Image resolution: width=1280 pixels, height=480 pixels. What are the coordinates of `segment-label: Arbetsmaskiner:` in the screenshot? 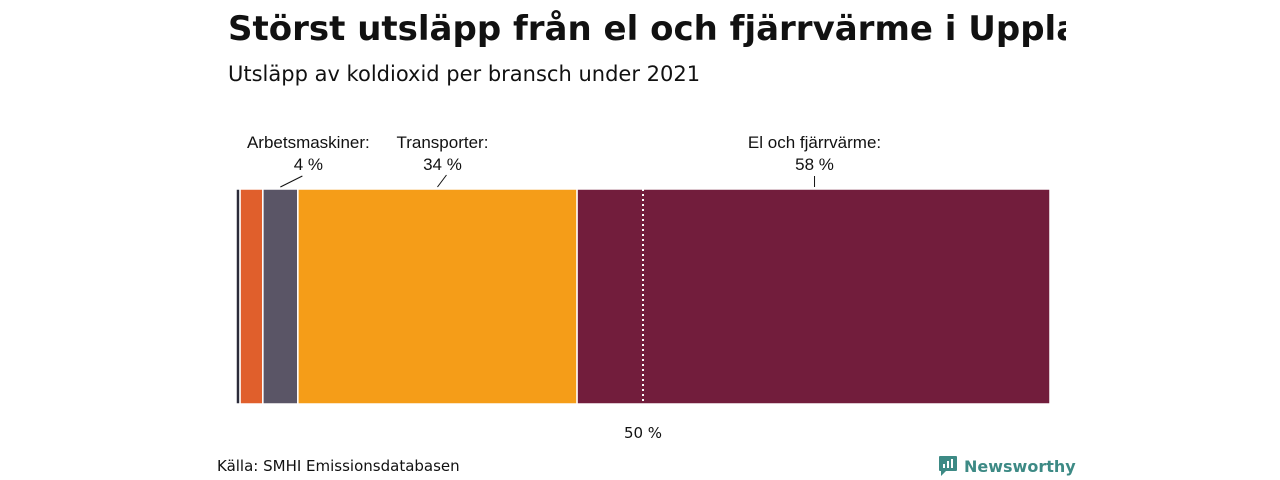 It's located at (308, 142).